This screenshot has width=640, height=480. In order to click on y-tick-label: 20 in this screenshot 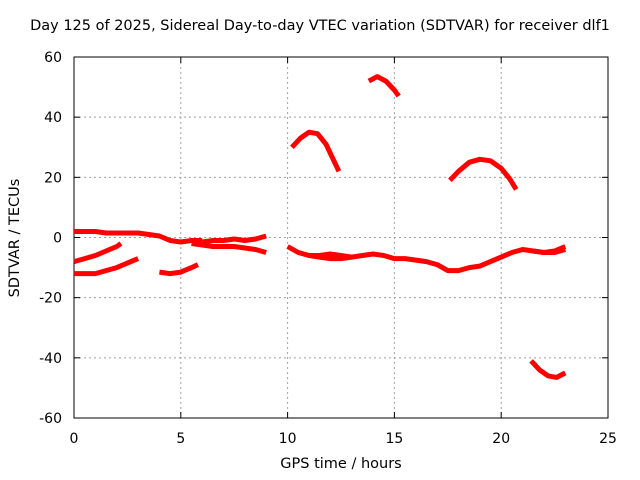, I will do `click(53, 178)`.